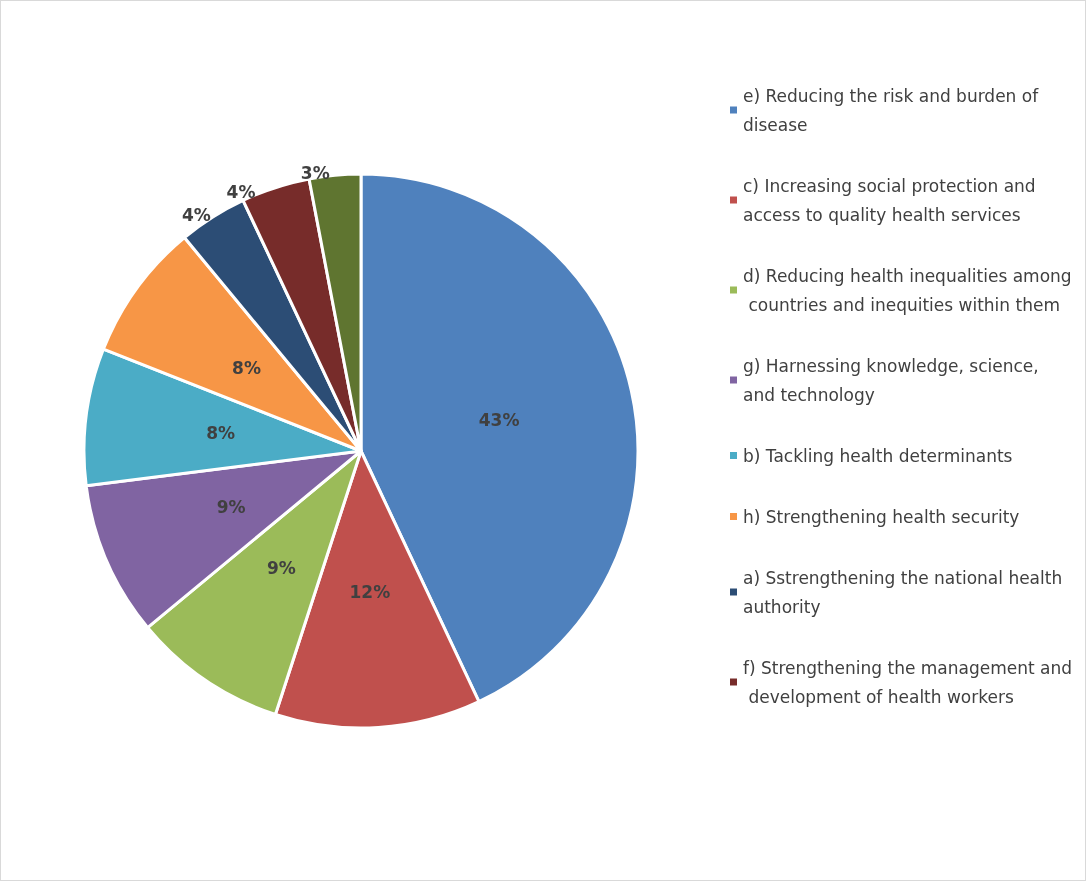  What do you see at coordinates (878, 455) in the screenshot?
I see `legend-label: b) Tackling health determinants` at bounding box center [878, 455].